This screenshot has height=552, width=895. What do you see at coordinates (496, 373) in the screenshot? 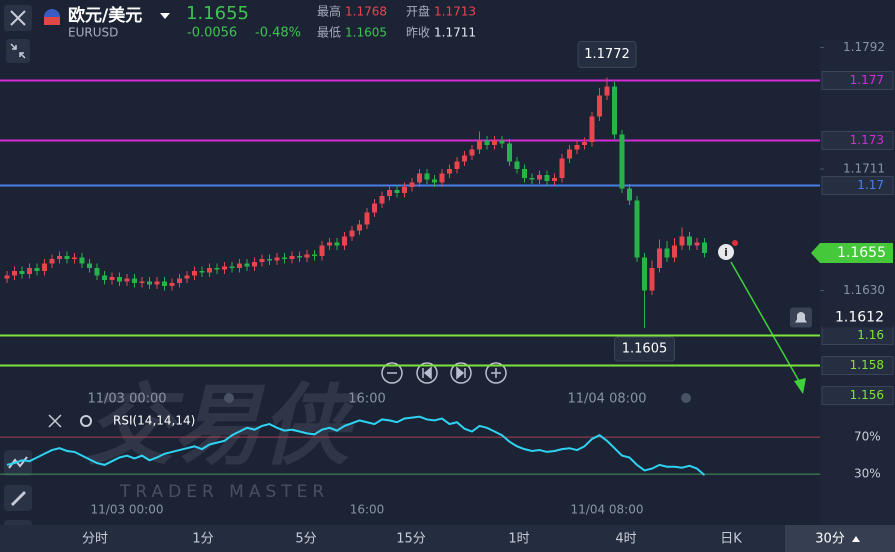
I see `zoom-in-button` at bounding box center [496, 373].